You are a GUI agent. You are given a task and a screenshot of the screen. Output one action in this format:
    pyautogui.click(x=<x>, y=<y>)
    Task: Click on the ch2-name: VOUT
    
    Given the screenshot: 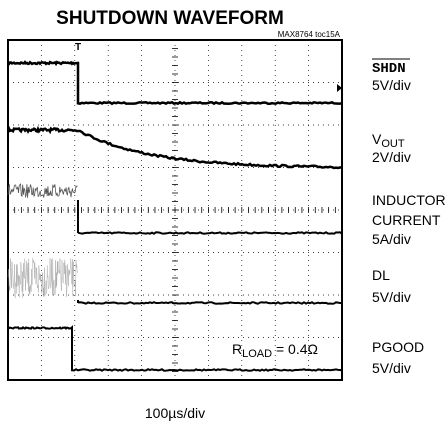 What is the action you would take?
    pyautogui.click(x=388, y=140)
    